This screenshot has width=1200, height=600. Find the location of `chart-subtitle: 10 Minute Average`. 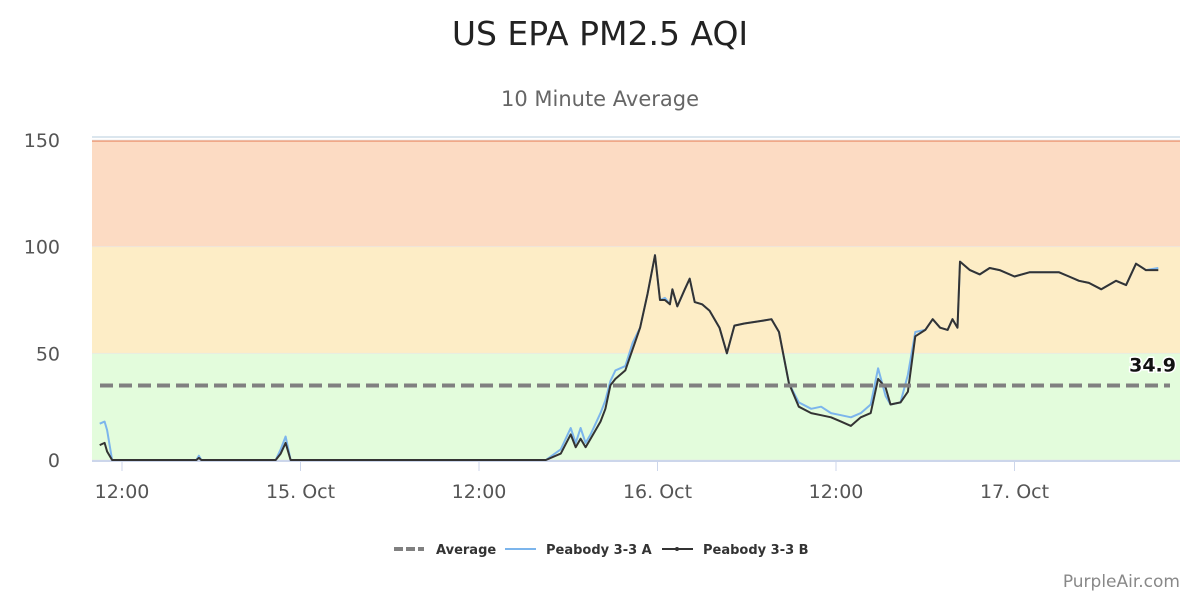

chart-subtitle: 10 Minute Average is located at coordinates (600, 99).